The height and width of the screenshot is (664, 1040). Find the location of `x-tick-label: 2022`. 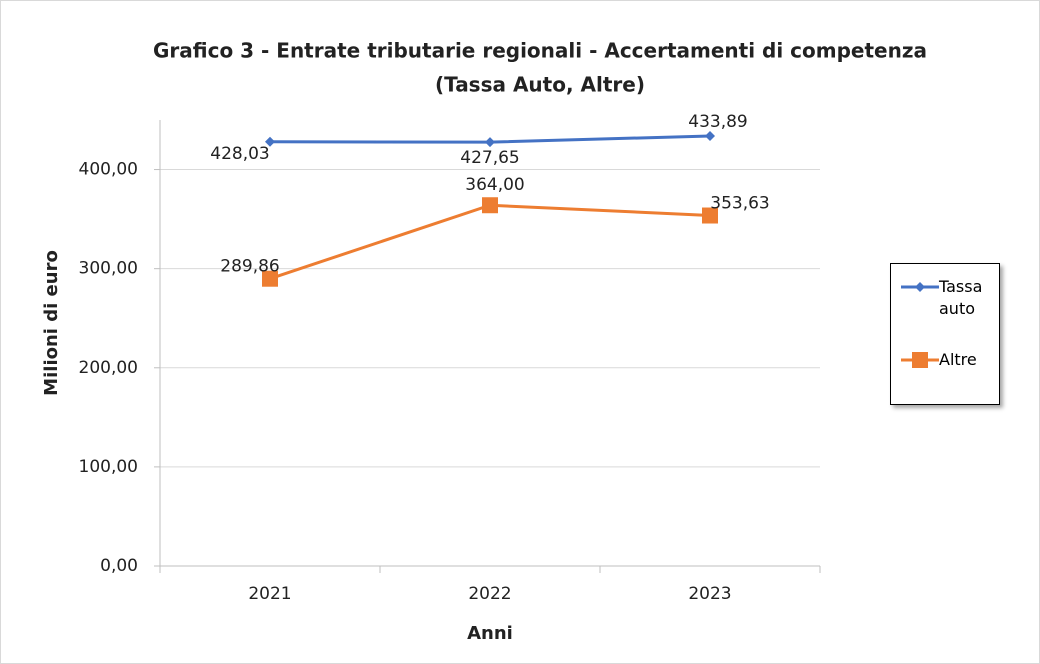

x-tick-label: 2022 is located at coordinates (489, 594).